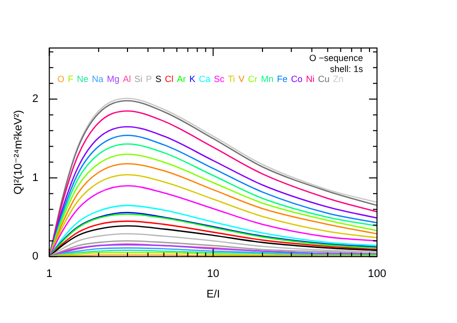 This screenshot has height=323, width=457. Describe the element at coordinates (181, 79) in the screenshot. I see `text: Ar` at that location.